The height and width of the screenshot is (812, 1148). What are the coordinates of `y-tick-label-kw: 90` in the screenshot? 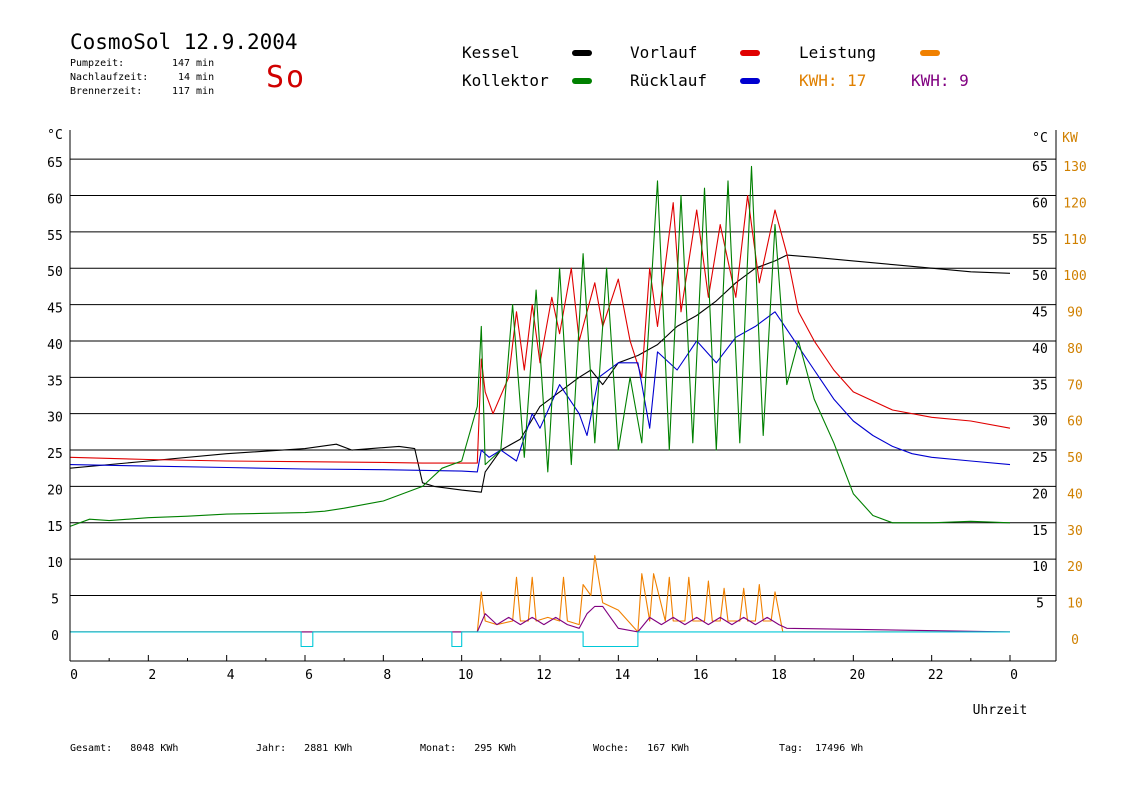 It's located at (1075, 313).